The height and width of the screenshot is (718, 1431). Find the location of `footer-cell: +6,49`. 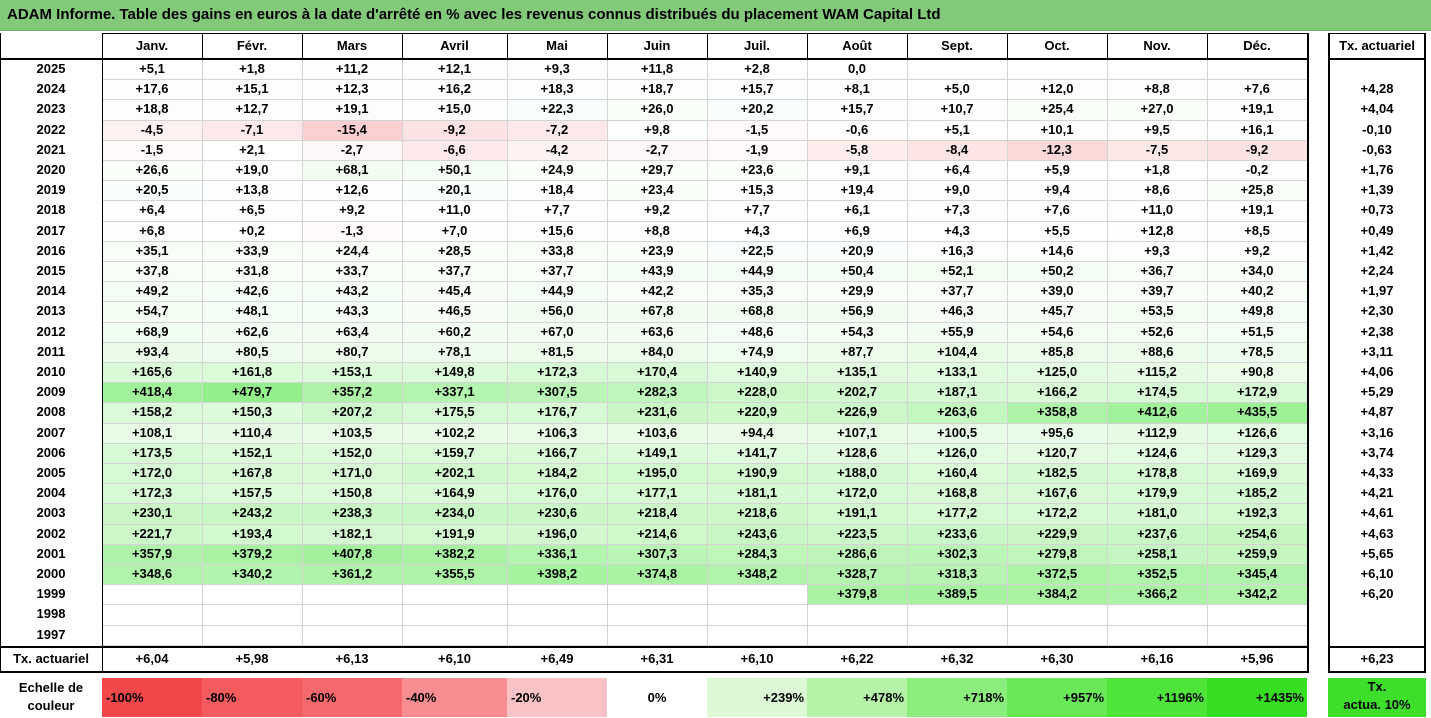

footer-cell: +6,49 is located at coordinates (557, 658).